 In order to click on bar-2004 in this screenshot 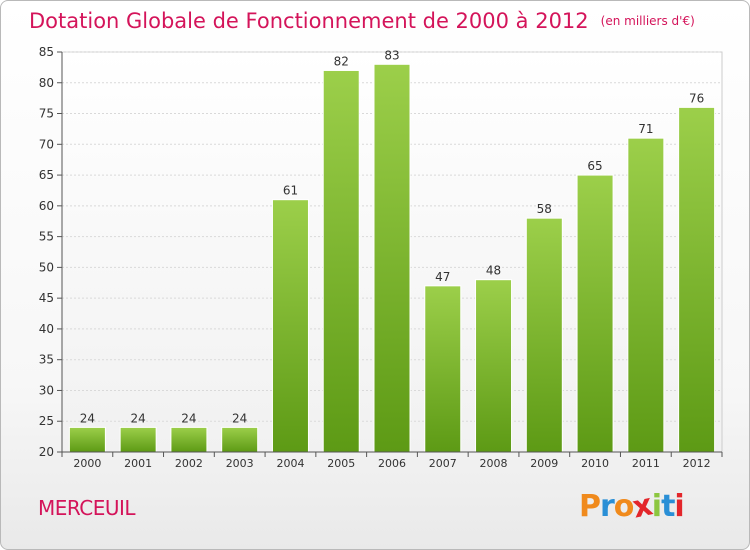, I will do `click(290, 326)`.